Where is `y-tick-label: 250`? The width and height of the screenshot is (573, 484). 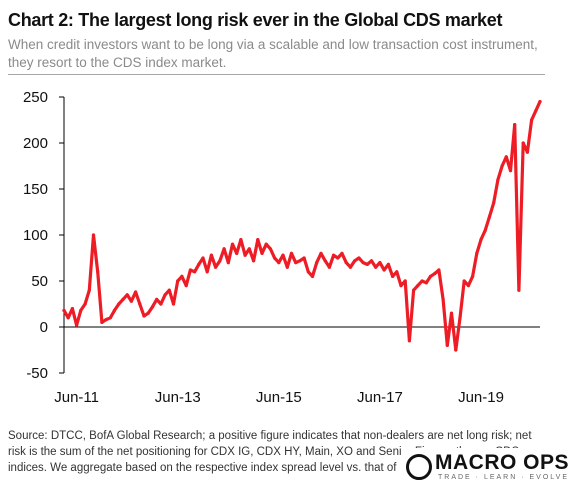 y-tick-label: 250 is located at coordinates (35, 97).